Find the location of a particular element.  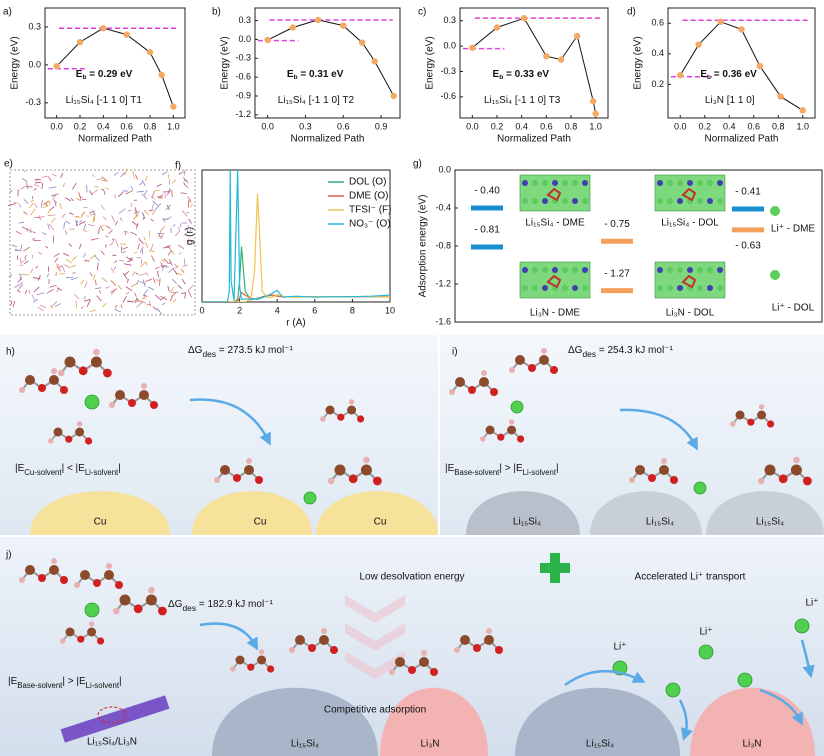

x-tick-label: 0.6 is located at coordinates (126, 126).